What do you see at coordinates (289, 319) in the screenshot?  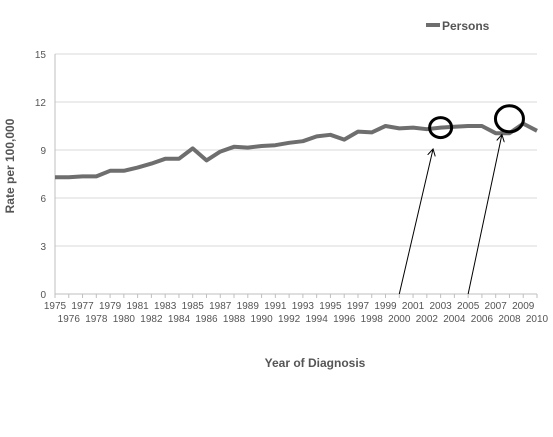 I see `x-tick-label: 1992` at bounding box center [289, 319].